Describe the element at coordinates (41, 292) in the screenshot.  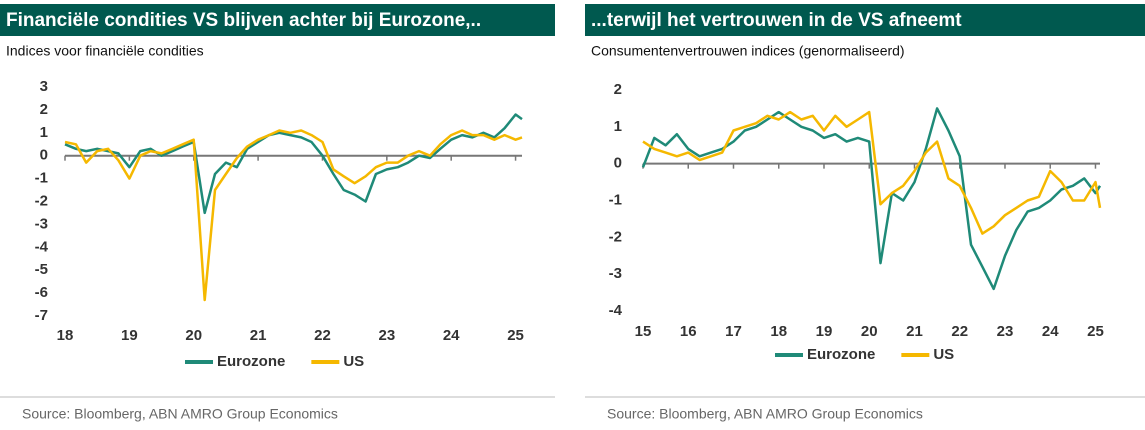
I see `y-tick-label: -6` at that location.